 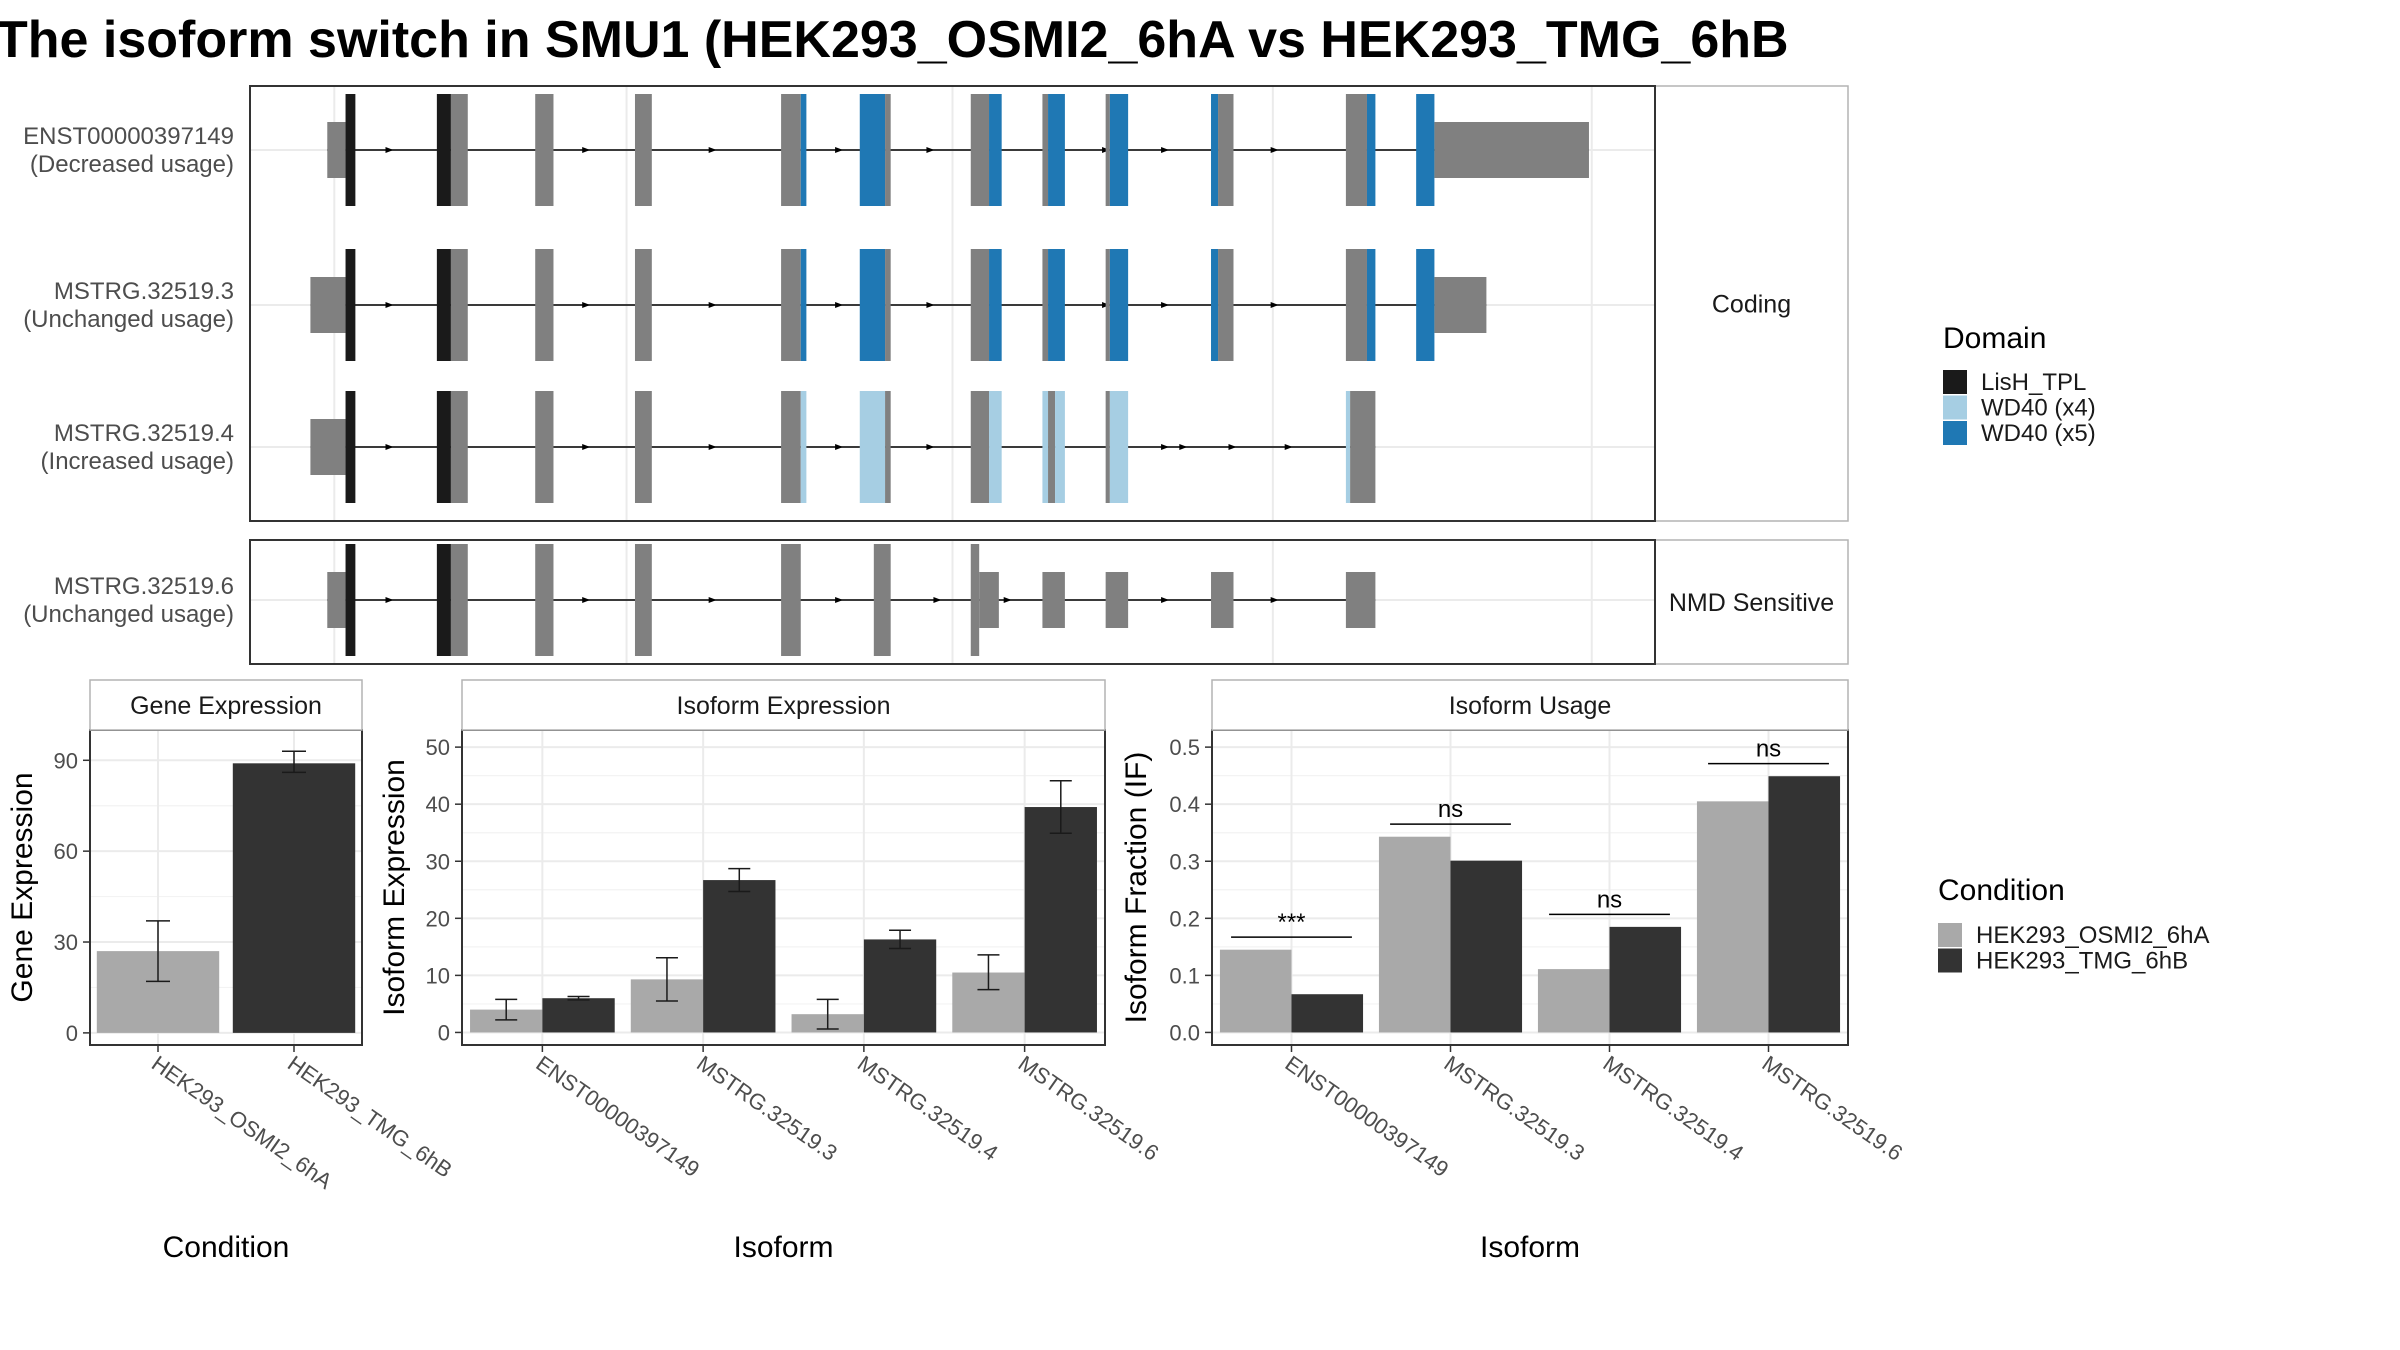 What do you see at coordinates (1994, 338) in the screenshot?
I see `legend-title: Domain` at bounding box center [1994, 338].